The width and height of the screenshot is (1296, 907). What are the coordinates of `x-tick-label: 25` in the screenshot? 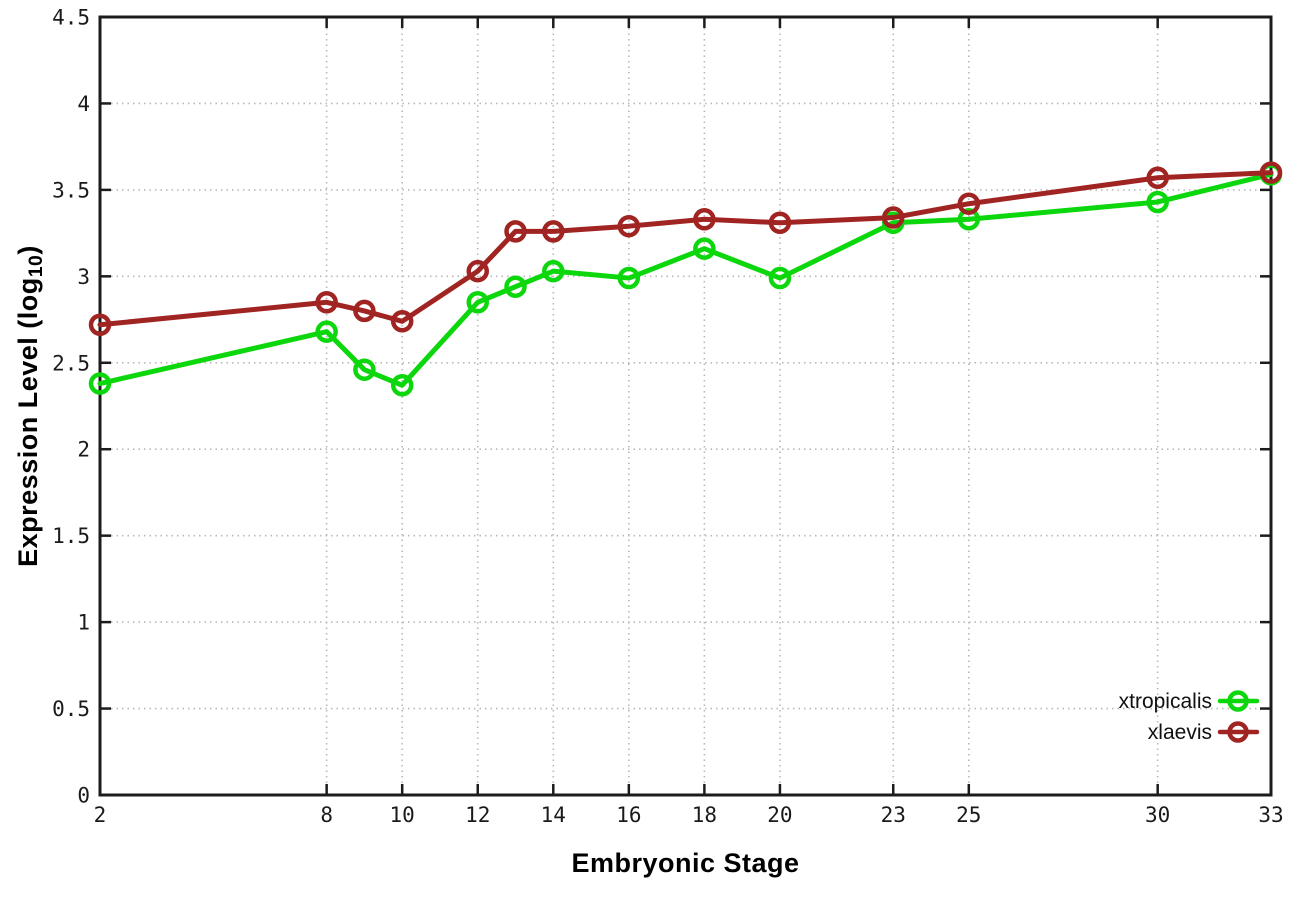 It's located at (968, 815).